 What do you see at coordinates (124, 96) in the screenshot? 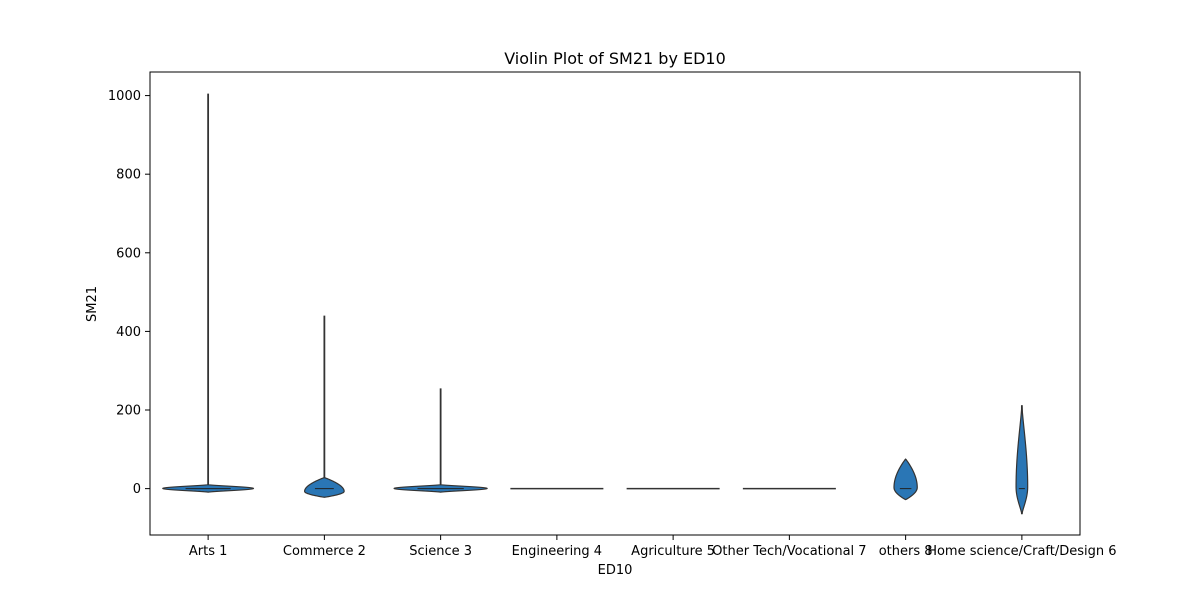
I see `y-tick-label: 1000` at bounding box center [124, 96].